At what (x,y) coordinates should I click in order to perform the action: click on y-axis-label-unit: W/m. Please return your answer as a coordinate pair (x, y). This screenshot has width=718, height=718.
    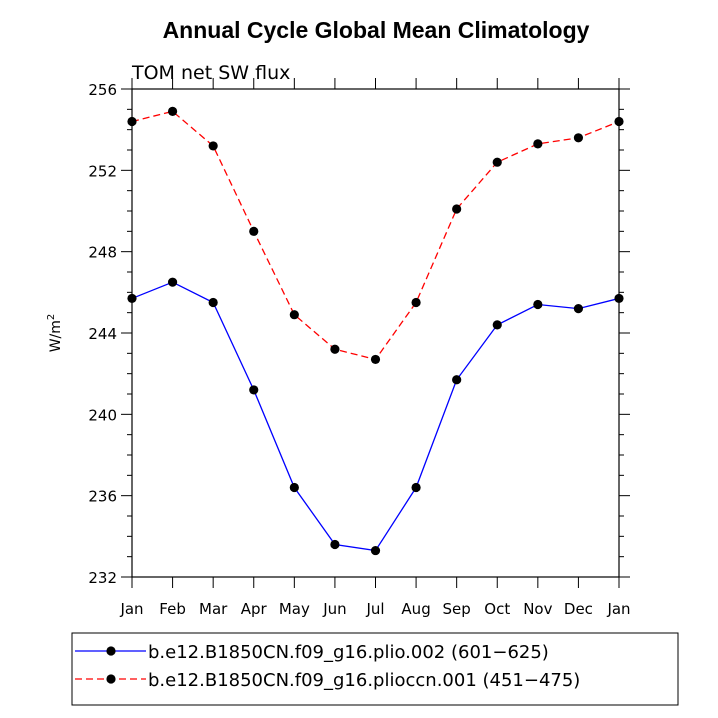
    Looking at the image, I should click on (56, 336).